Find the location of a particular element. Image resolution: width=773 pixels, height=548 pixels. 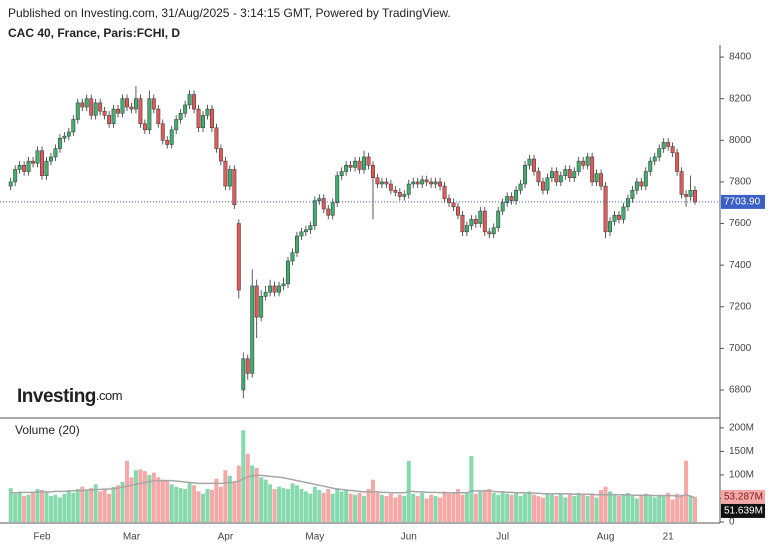

y-tick-label: 8400 is located at coordinates (740, 57).